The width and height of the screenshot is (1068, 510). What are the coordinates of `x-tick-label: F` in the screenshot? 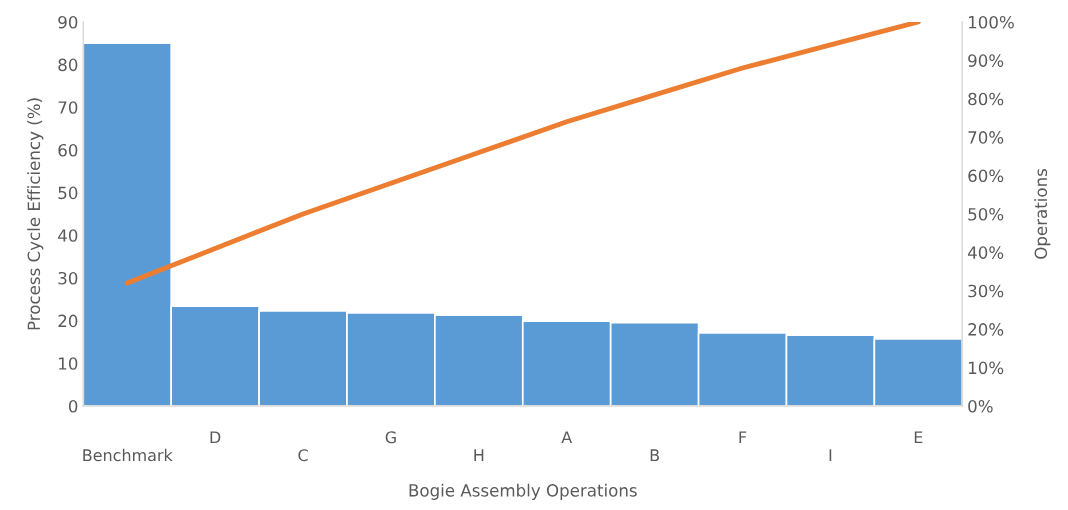 It's located at (743, 437).